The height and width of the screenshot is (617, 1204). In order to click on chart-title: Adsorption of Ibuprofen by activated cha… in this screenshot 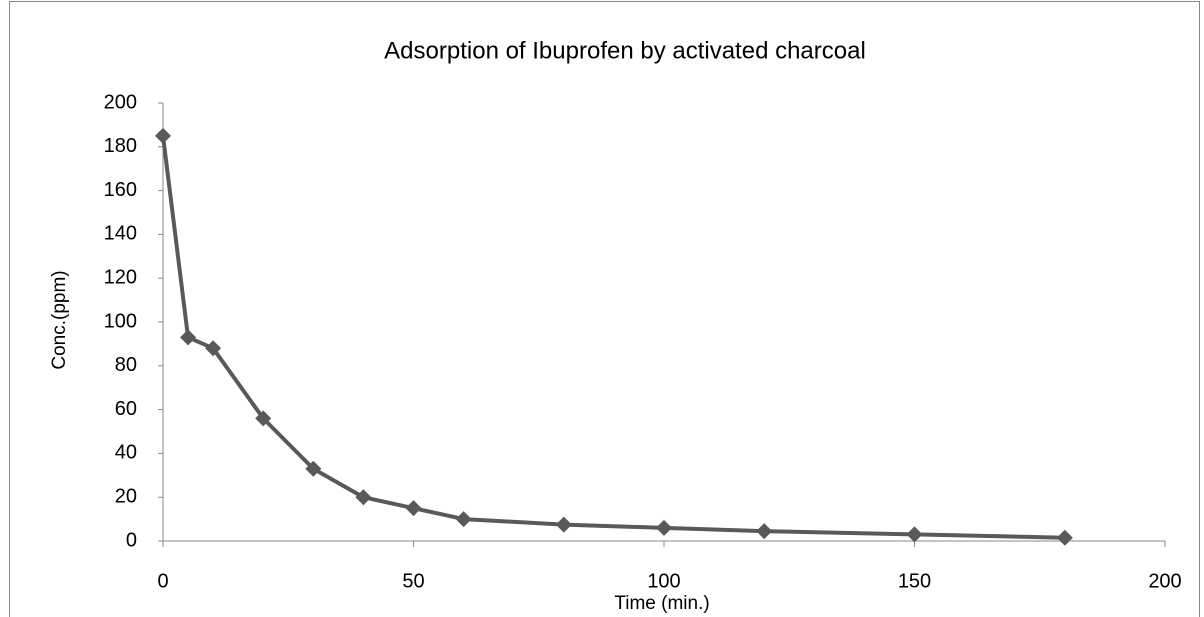, I will do `click(625, 50)`.